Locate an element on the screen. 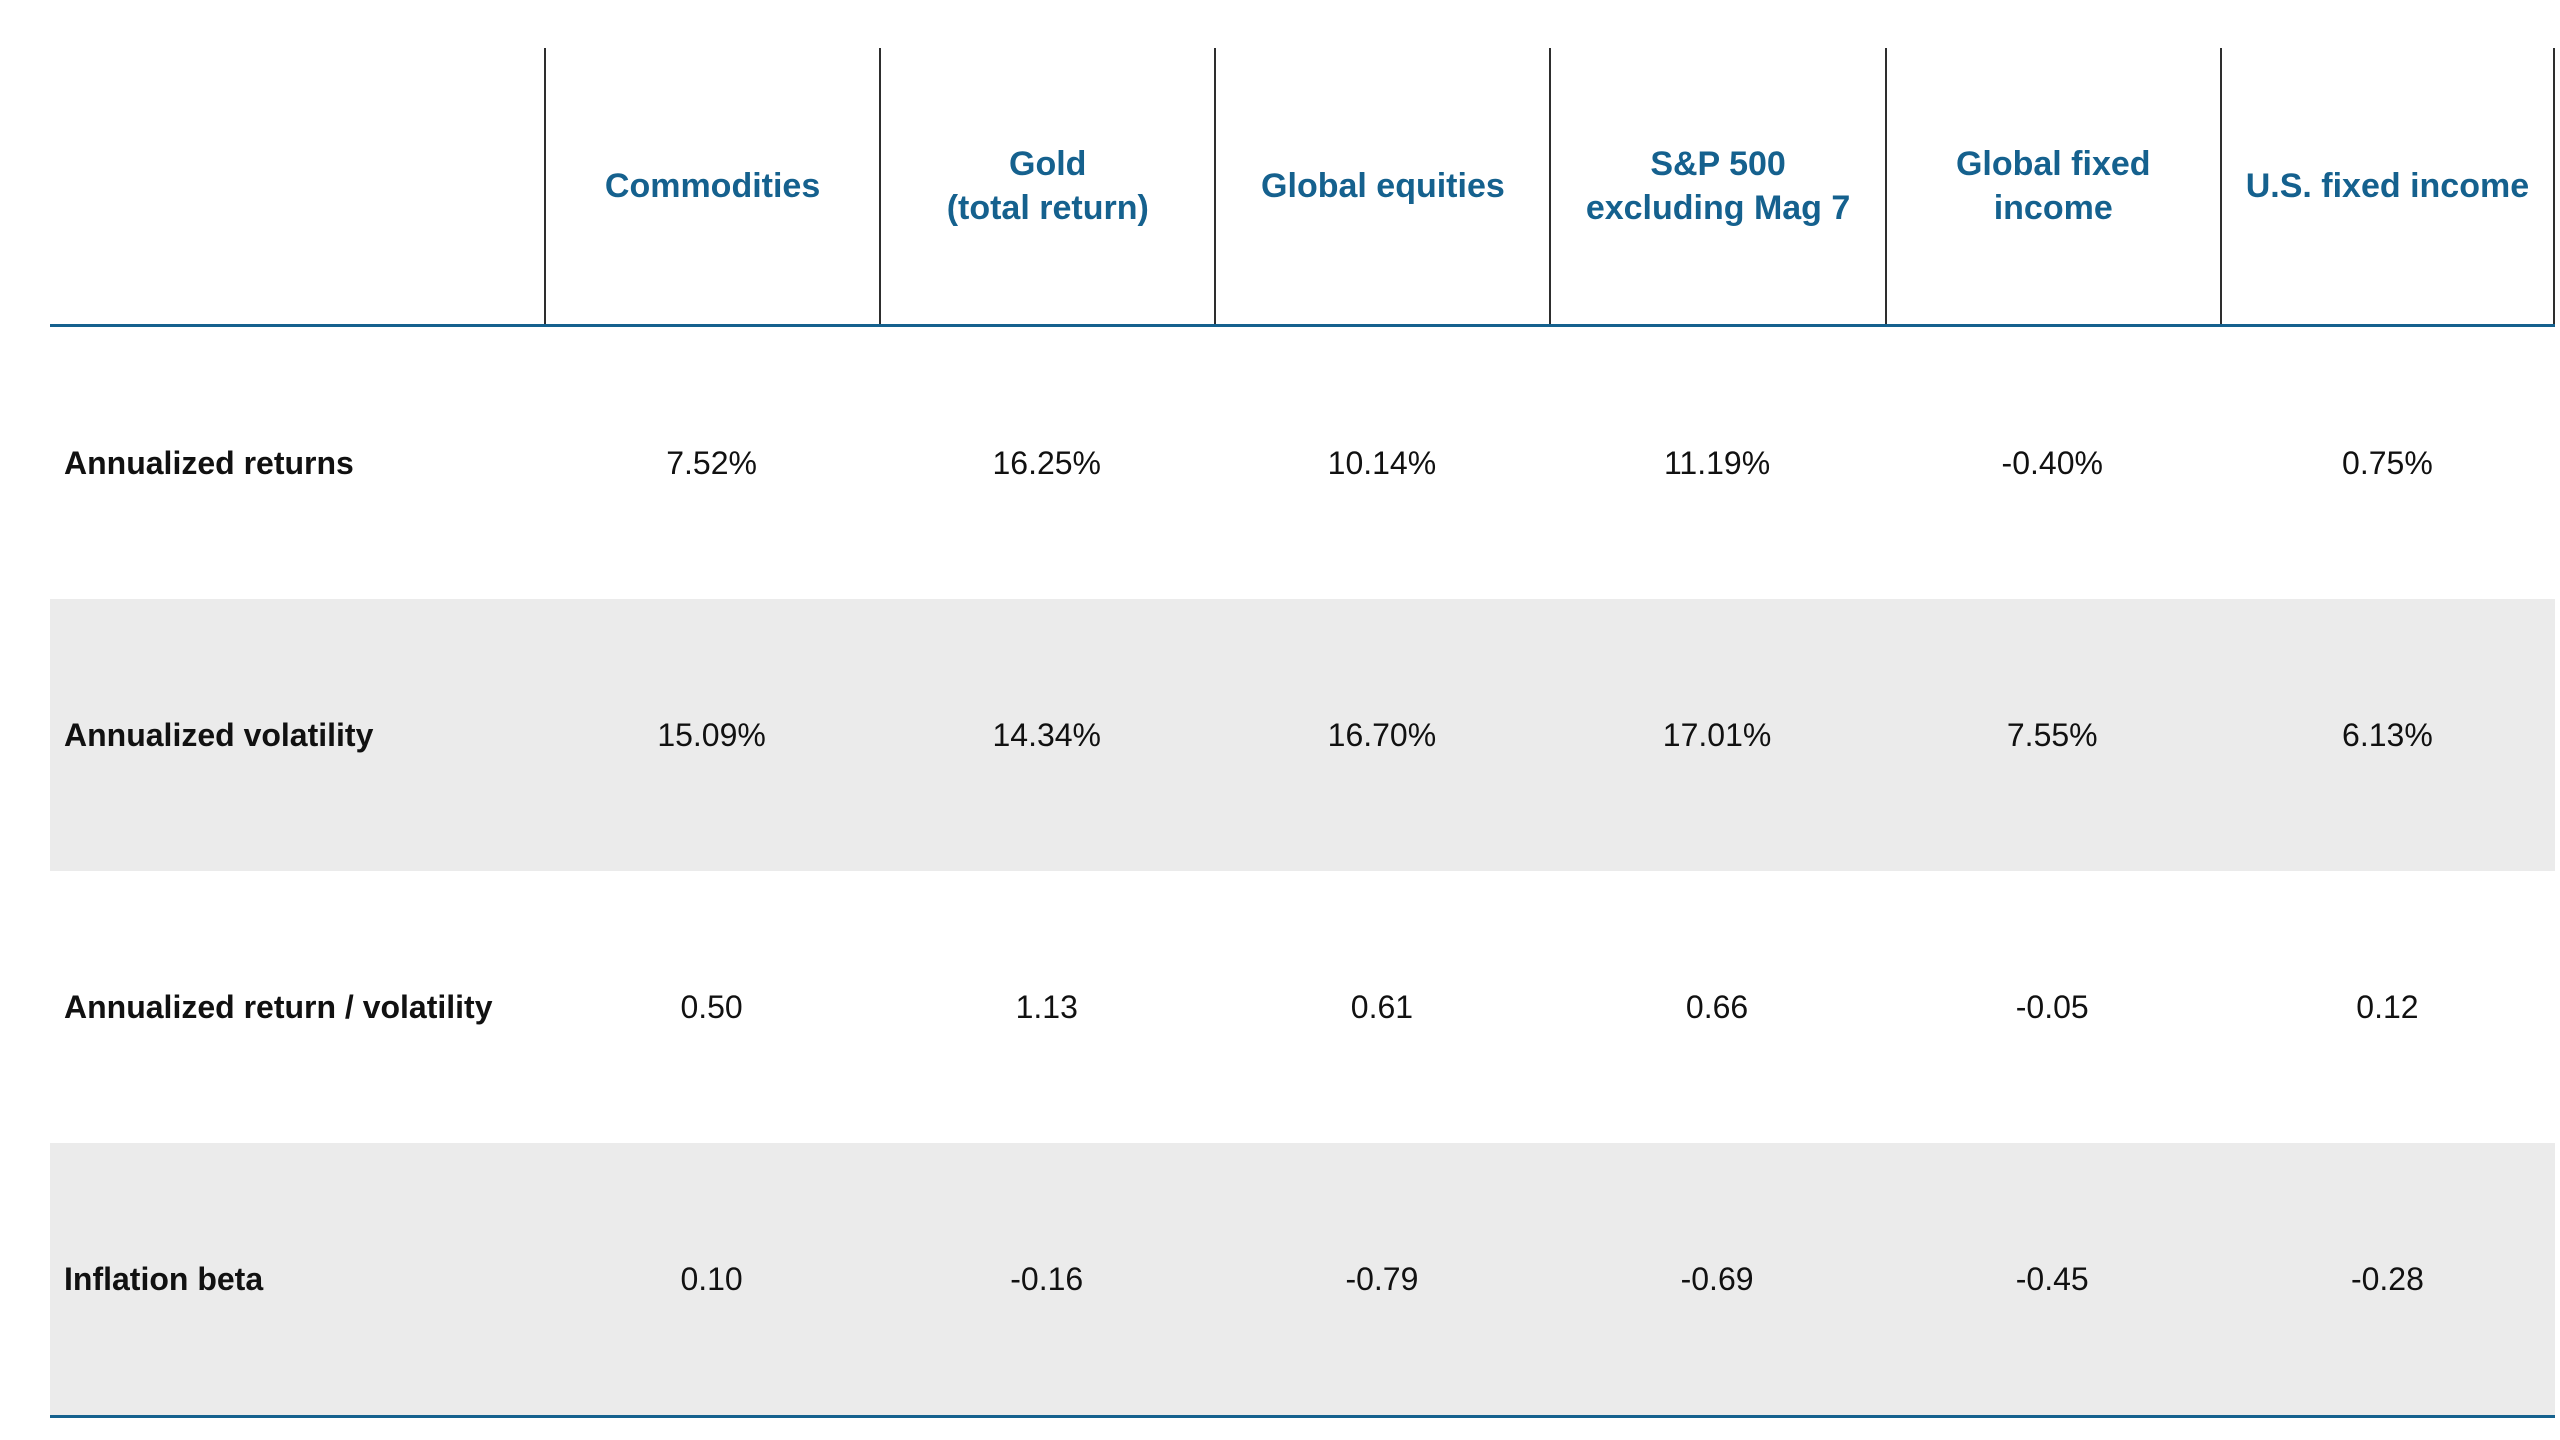 The width and height of the screenshot is (2560, 1440). table-cell: -0.40% is located at coordinates (2052, 462).